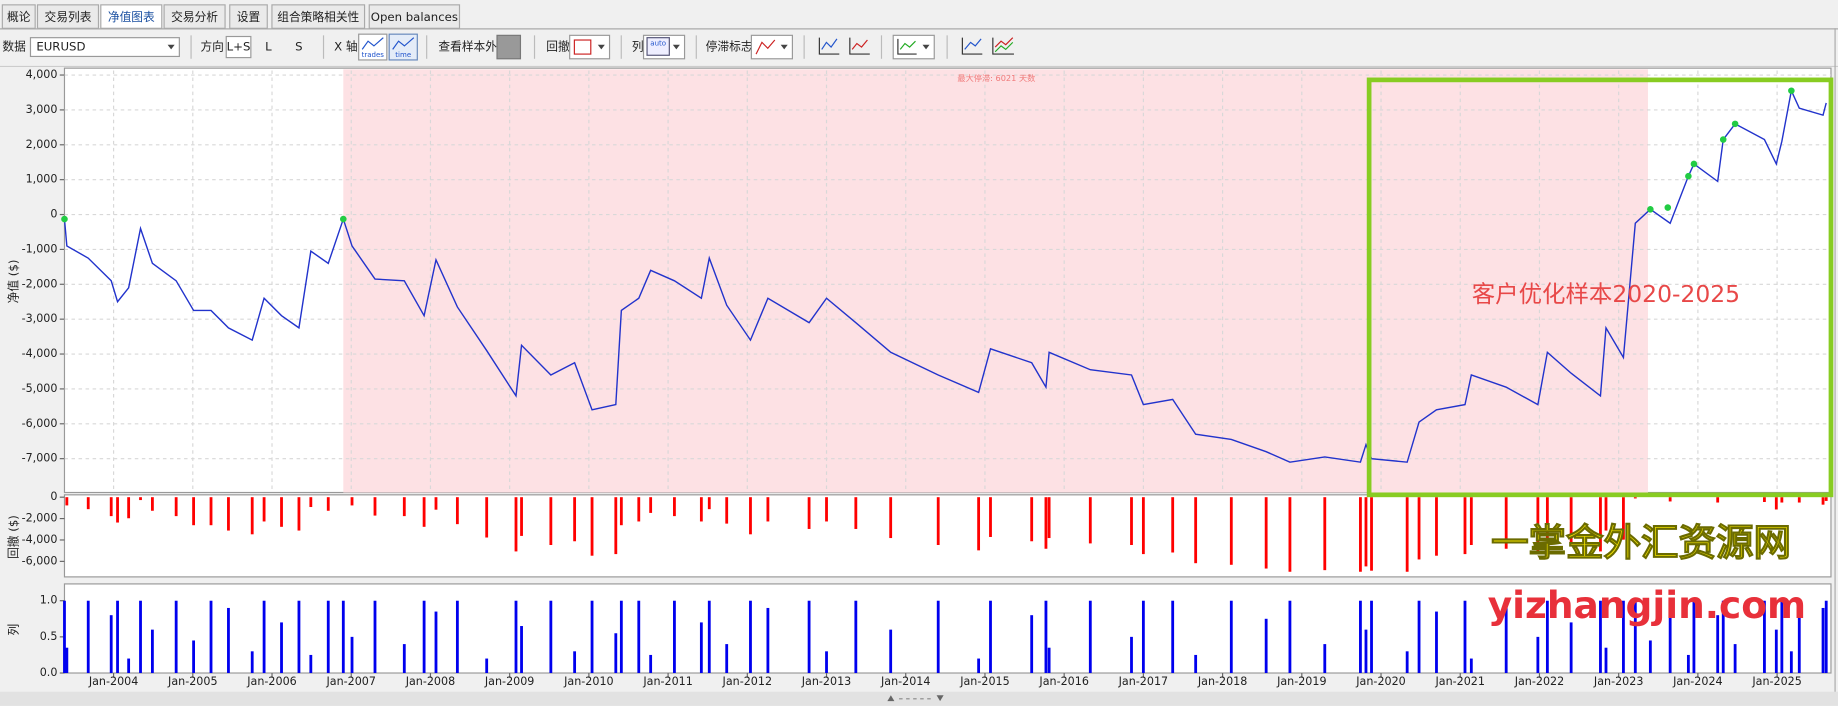 Image resolution: width=1838 pixels, height=706 pixels. I want to click on x-tick-label: Jan-2025, so click(1776, 681).